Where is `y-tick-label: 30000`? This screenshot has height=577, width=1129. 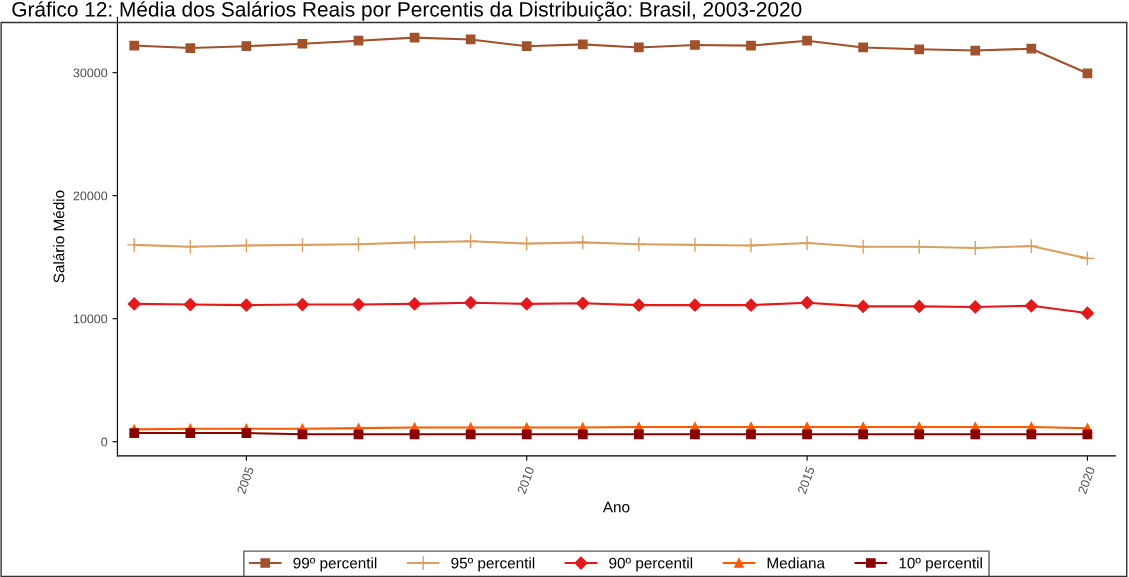 y-tick-label: 30000 is located at coordinates (90, 73).